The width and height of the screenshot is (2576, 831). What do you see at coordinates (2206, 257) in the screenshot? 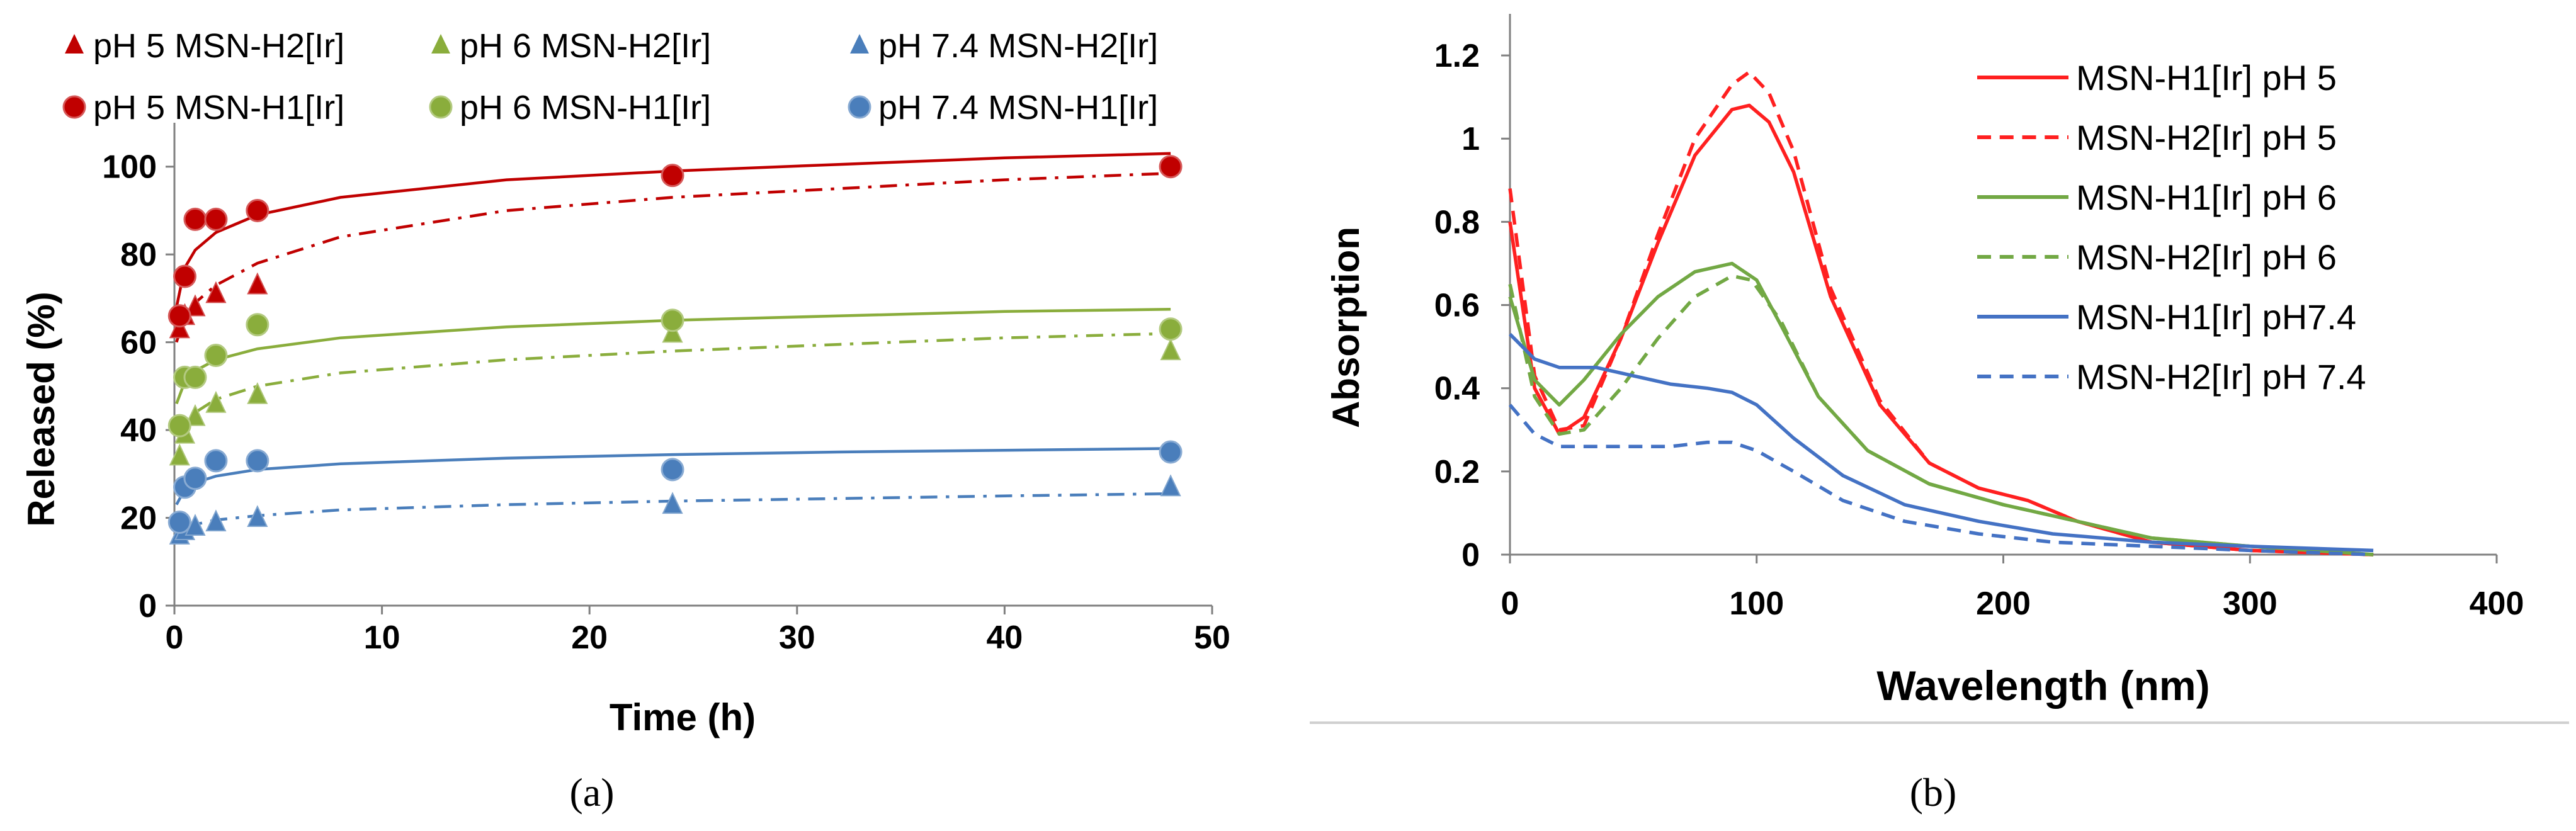
I see `absorption-legend-label: MSN-H2[Ir] pH 6` at bounding box center [2206, 257].